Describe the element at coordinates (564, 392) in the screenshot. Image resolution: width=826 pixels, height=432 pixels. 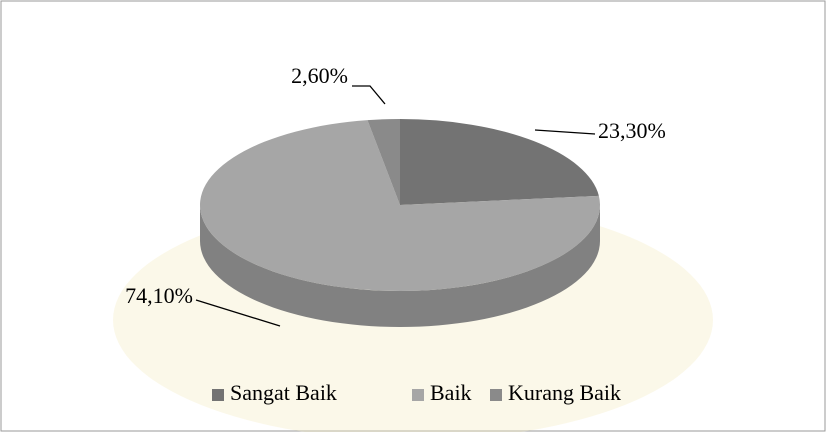
I see `legend-label: Kurang Baik` at that location.